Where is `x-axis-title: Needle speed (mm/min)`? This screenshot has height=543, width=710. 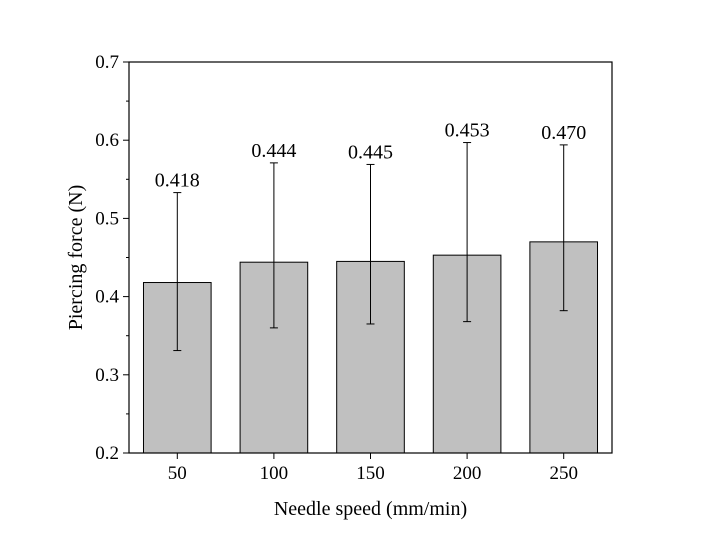
x-axis-title: Needle speed (mm/min) is located at coordinates (370, 509).